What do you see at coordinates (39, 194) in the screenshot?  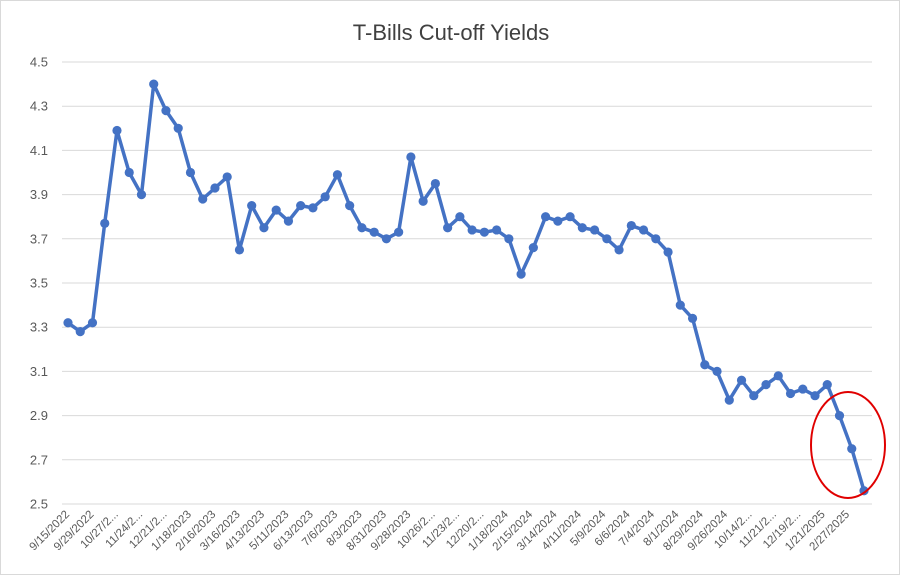 I see `y-tick-label: 3.9` at bounding box center [39, 194].